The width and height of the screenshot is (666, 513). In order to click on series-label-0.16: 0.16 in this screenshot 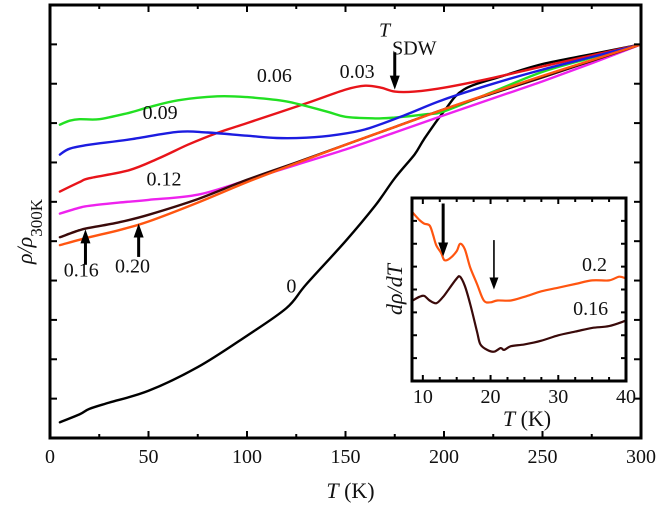, I will do `click(81, 271)`.